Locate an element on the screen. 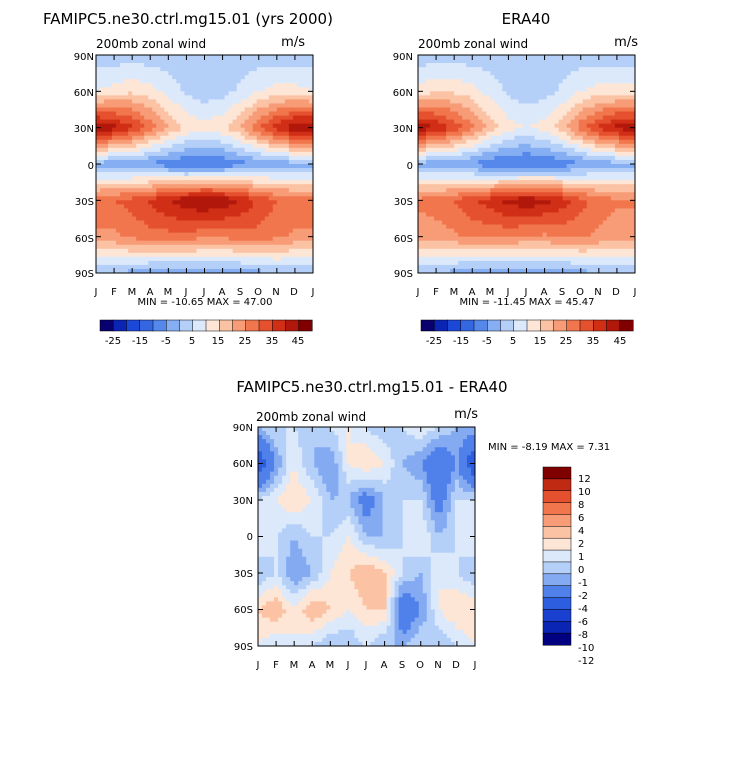 This screenshot has height=760, width=733. panel-model-colorbar-ticks: -25 -15 -5 5 15 25 35 45 is located at coordinates (205, 341).